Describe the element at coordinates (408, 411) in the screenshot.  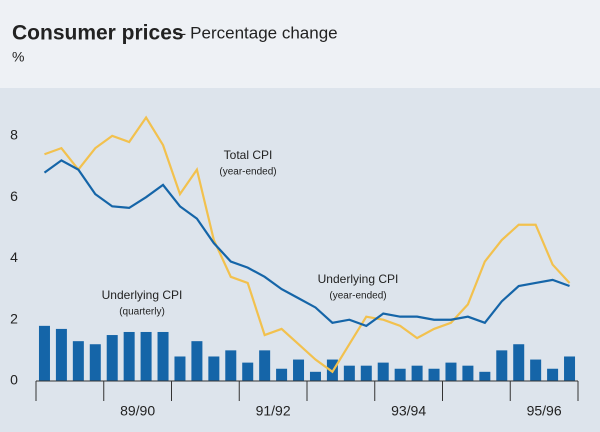
I see `x-tick-label: 93/94` at that location.